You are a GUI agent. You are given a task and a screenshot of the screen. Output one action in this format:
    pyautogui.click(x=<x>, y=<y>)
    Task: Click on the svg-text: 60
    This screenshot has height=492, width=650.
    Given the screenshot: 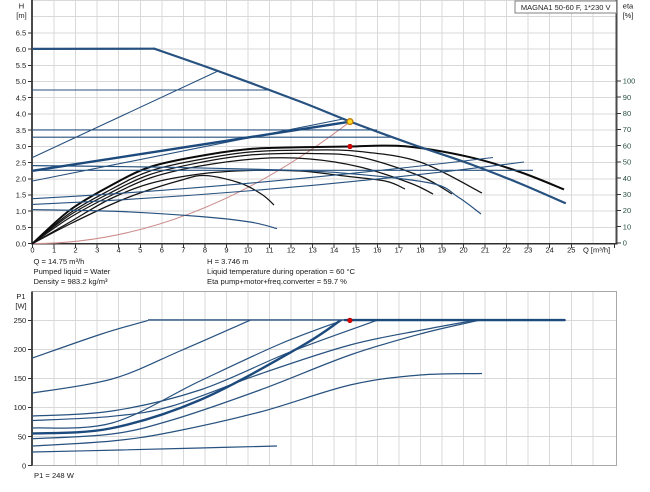 What is the action you would take?
    pyautogui.click(x=627, y=145)
    